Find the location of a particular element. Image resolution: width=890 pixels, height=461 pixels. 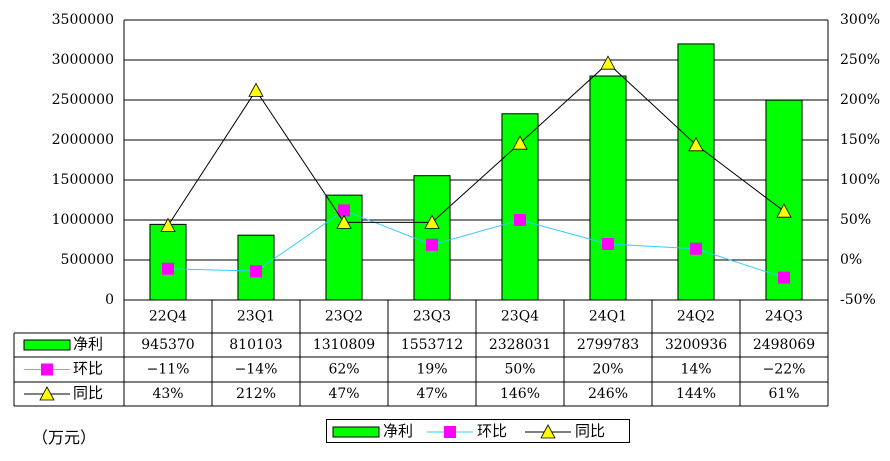

cell-value: 1553712 is located at coordinates (432, 345).